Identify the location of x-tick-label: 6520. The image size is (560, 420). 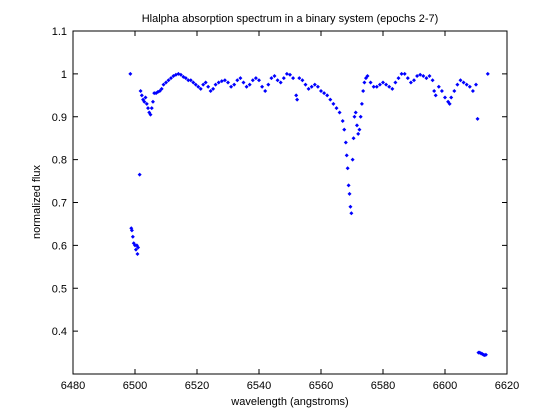
(197, 386).